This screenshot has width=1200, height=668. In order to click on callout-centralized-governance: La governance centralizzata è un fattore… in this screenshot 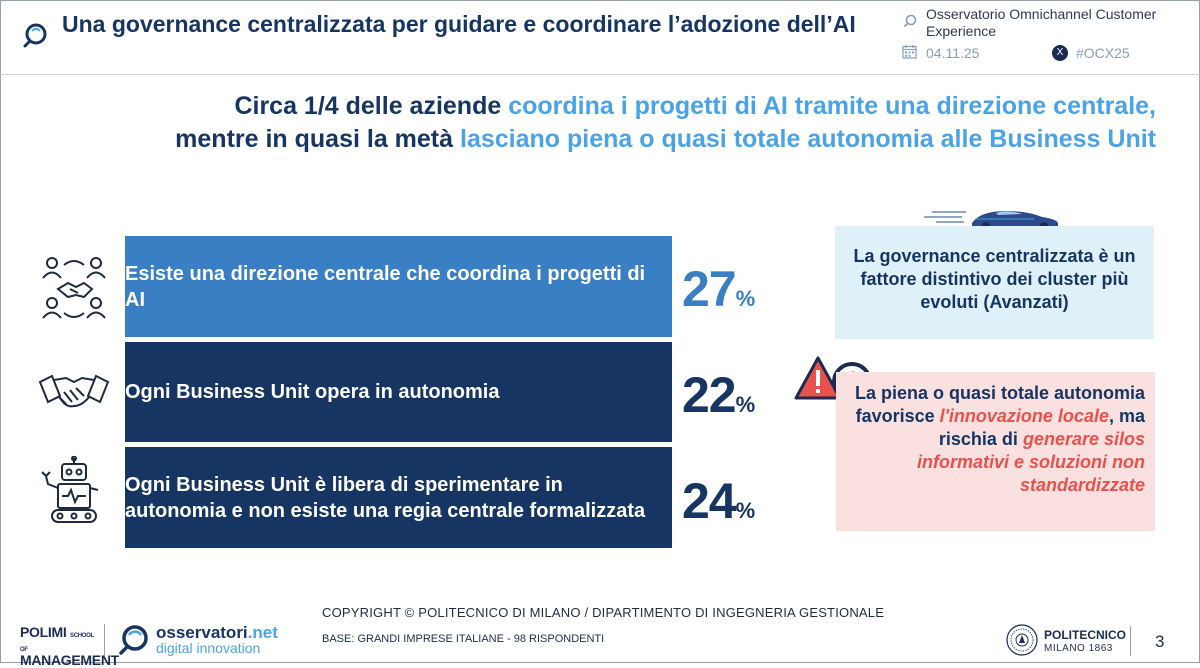, I will do `click(994, 282)`.